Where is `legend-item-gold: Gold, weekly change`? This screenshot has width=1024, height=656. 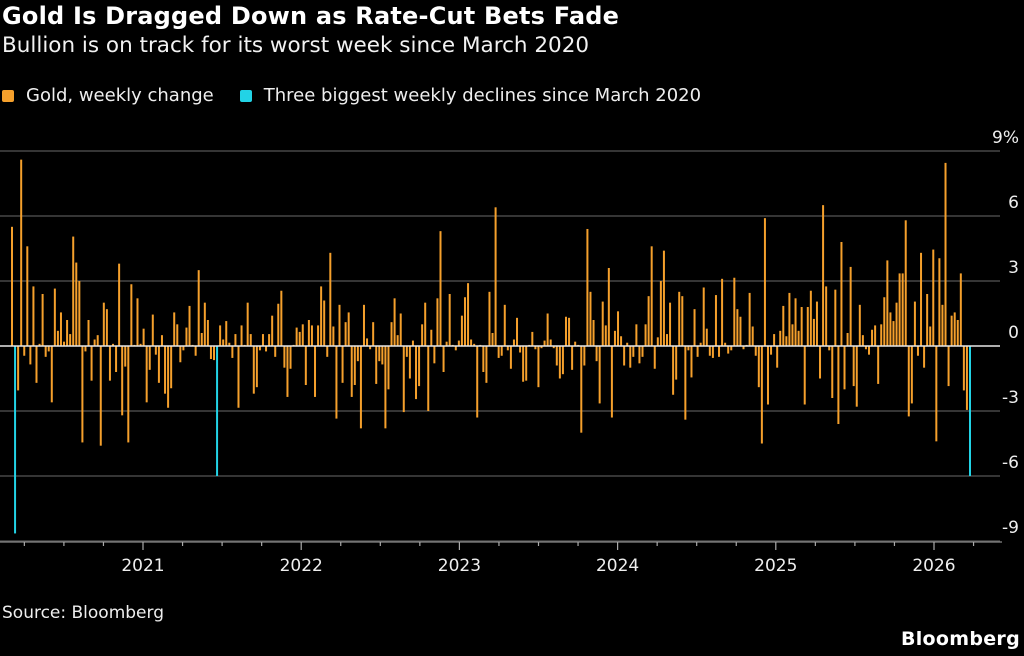
legend-item-gold: Gold, weekly change is located at coordinates (108, 95).